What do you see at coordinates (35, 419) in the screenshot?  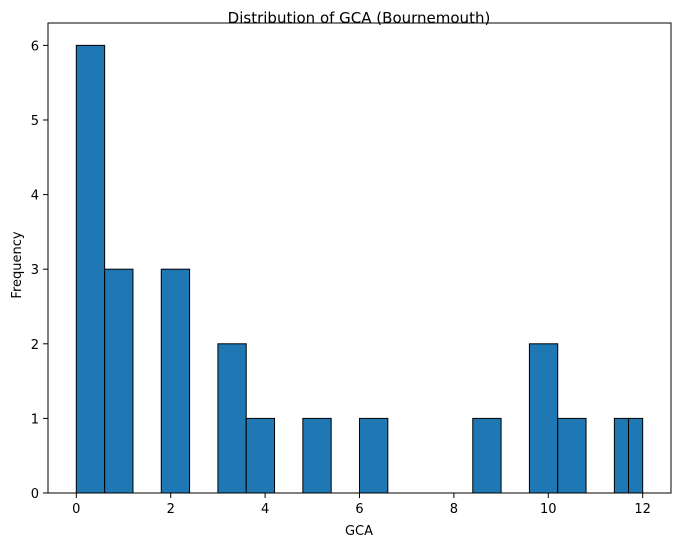 I see `y-tick-label: 1` at bounding box center [35, 419].